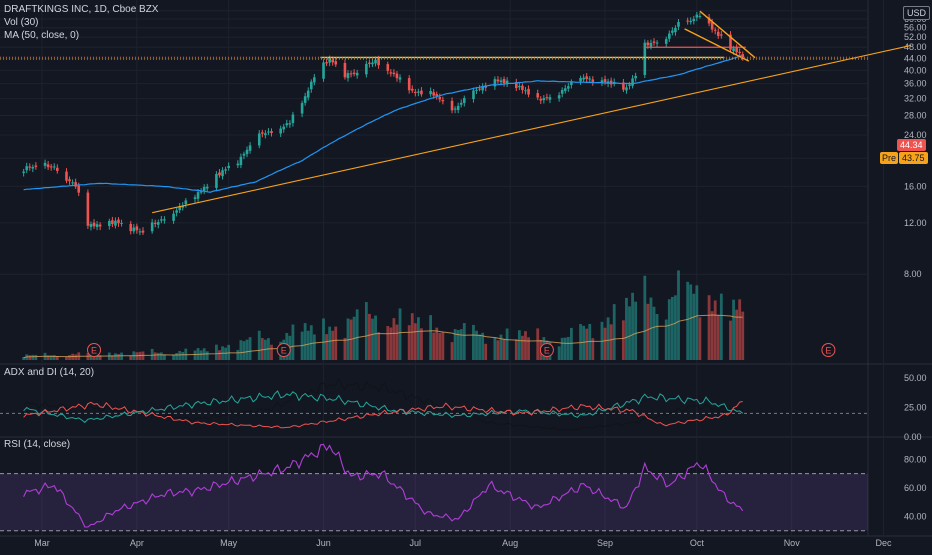 The height and width of the screenshot is (555, 932). Describe the element at coordinates (383, 415) in the screenshot. I see `adx-series-minusdi` at that location.